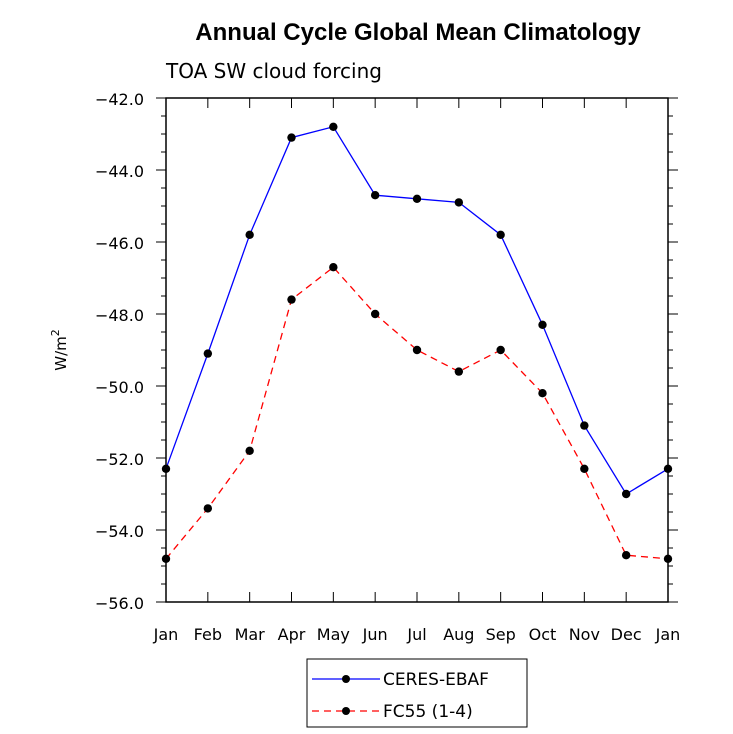 This screenshot has height=734, width=733. I want to click on svg-text: W/m2, so click(59, 350).